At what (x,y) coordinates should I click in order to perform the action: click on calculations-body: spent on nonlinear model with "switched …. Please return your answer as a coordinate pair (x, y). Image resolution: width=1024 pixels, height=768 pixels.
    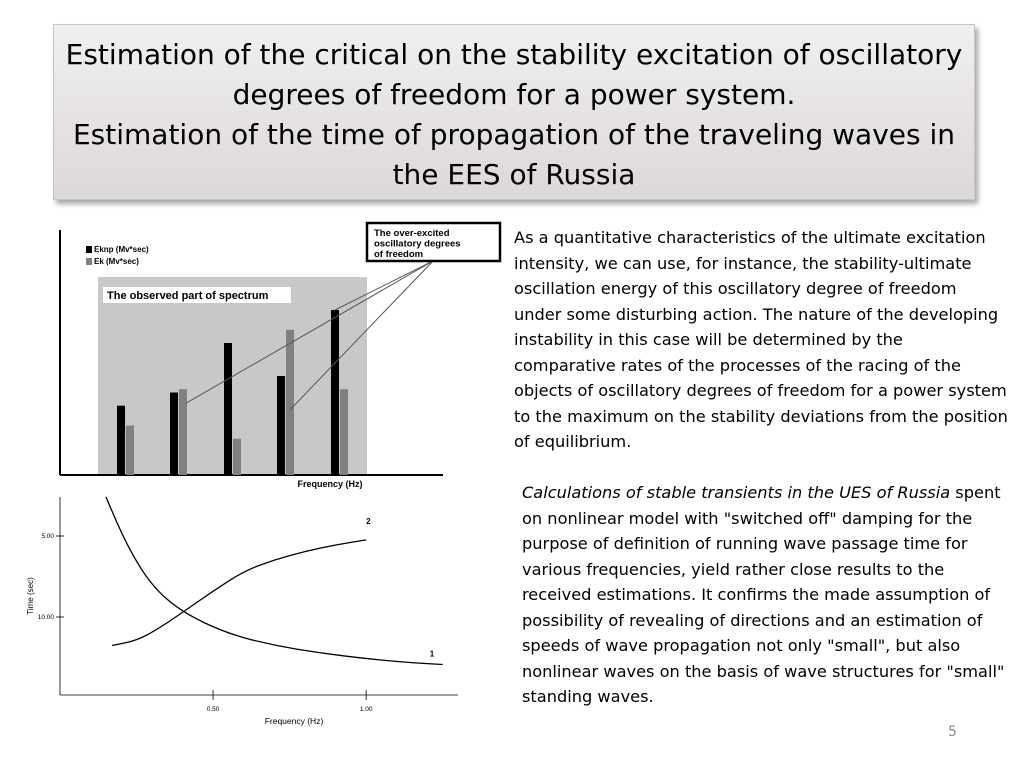
    Looking at the image, I should click on (763, 594).